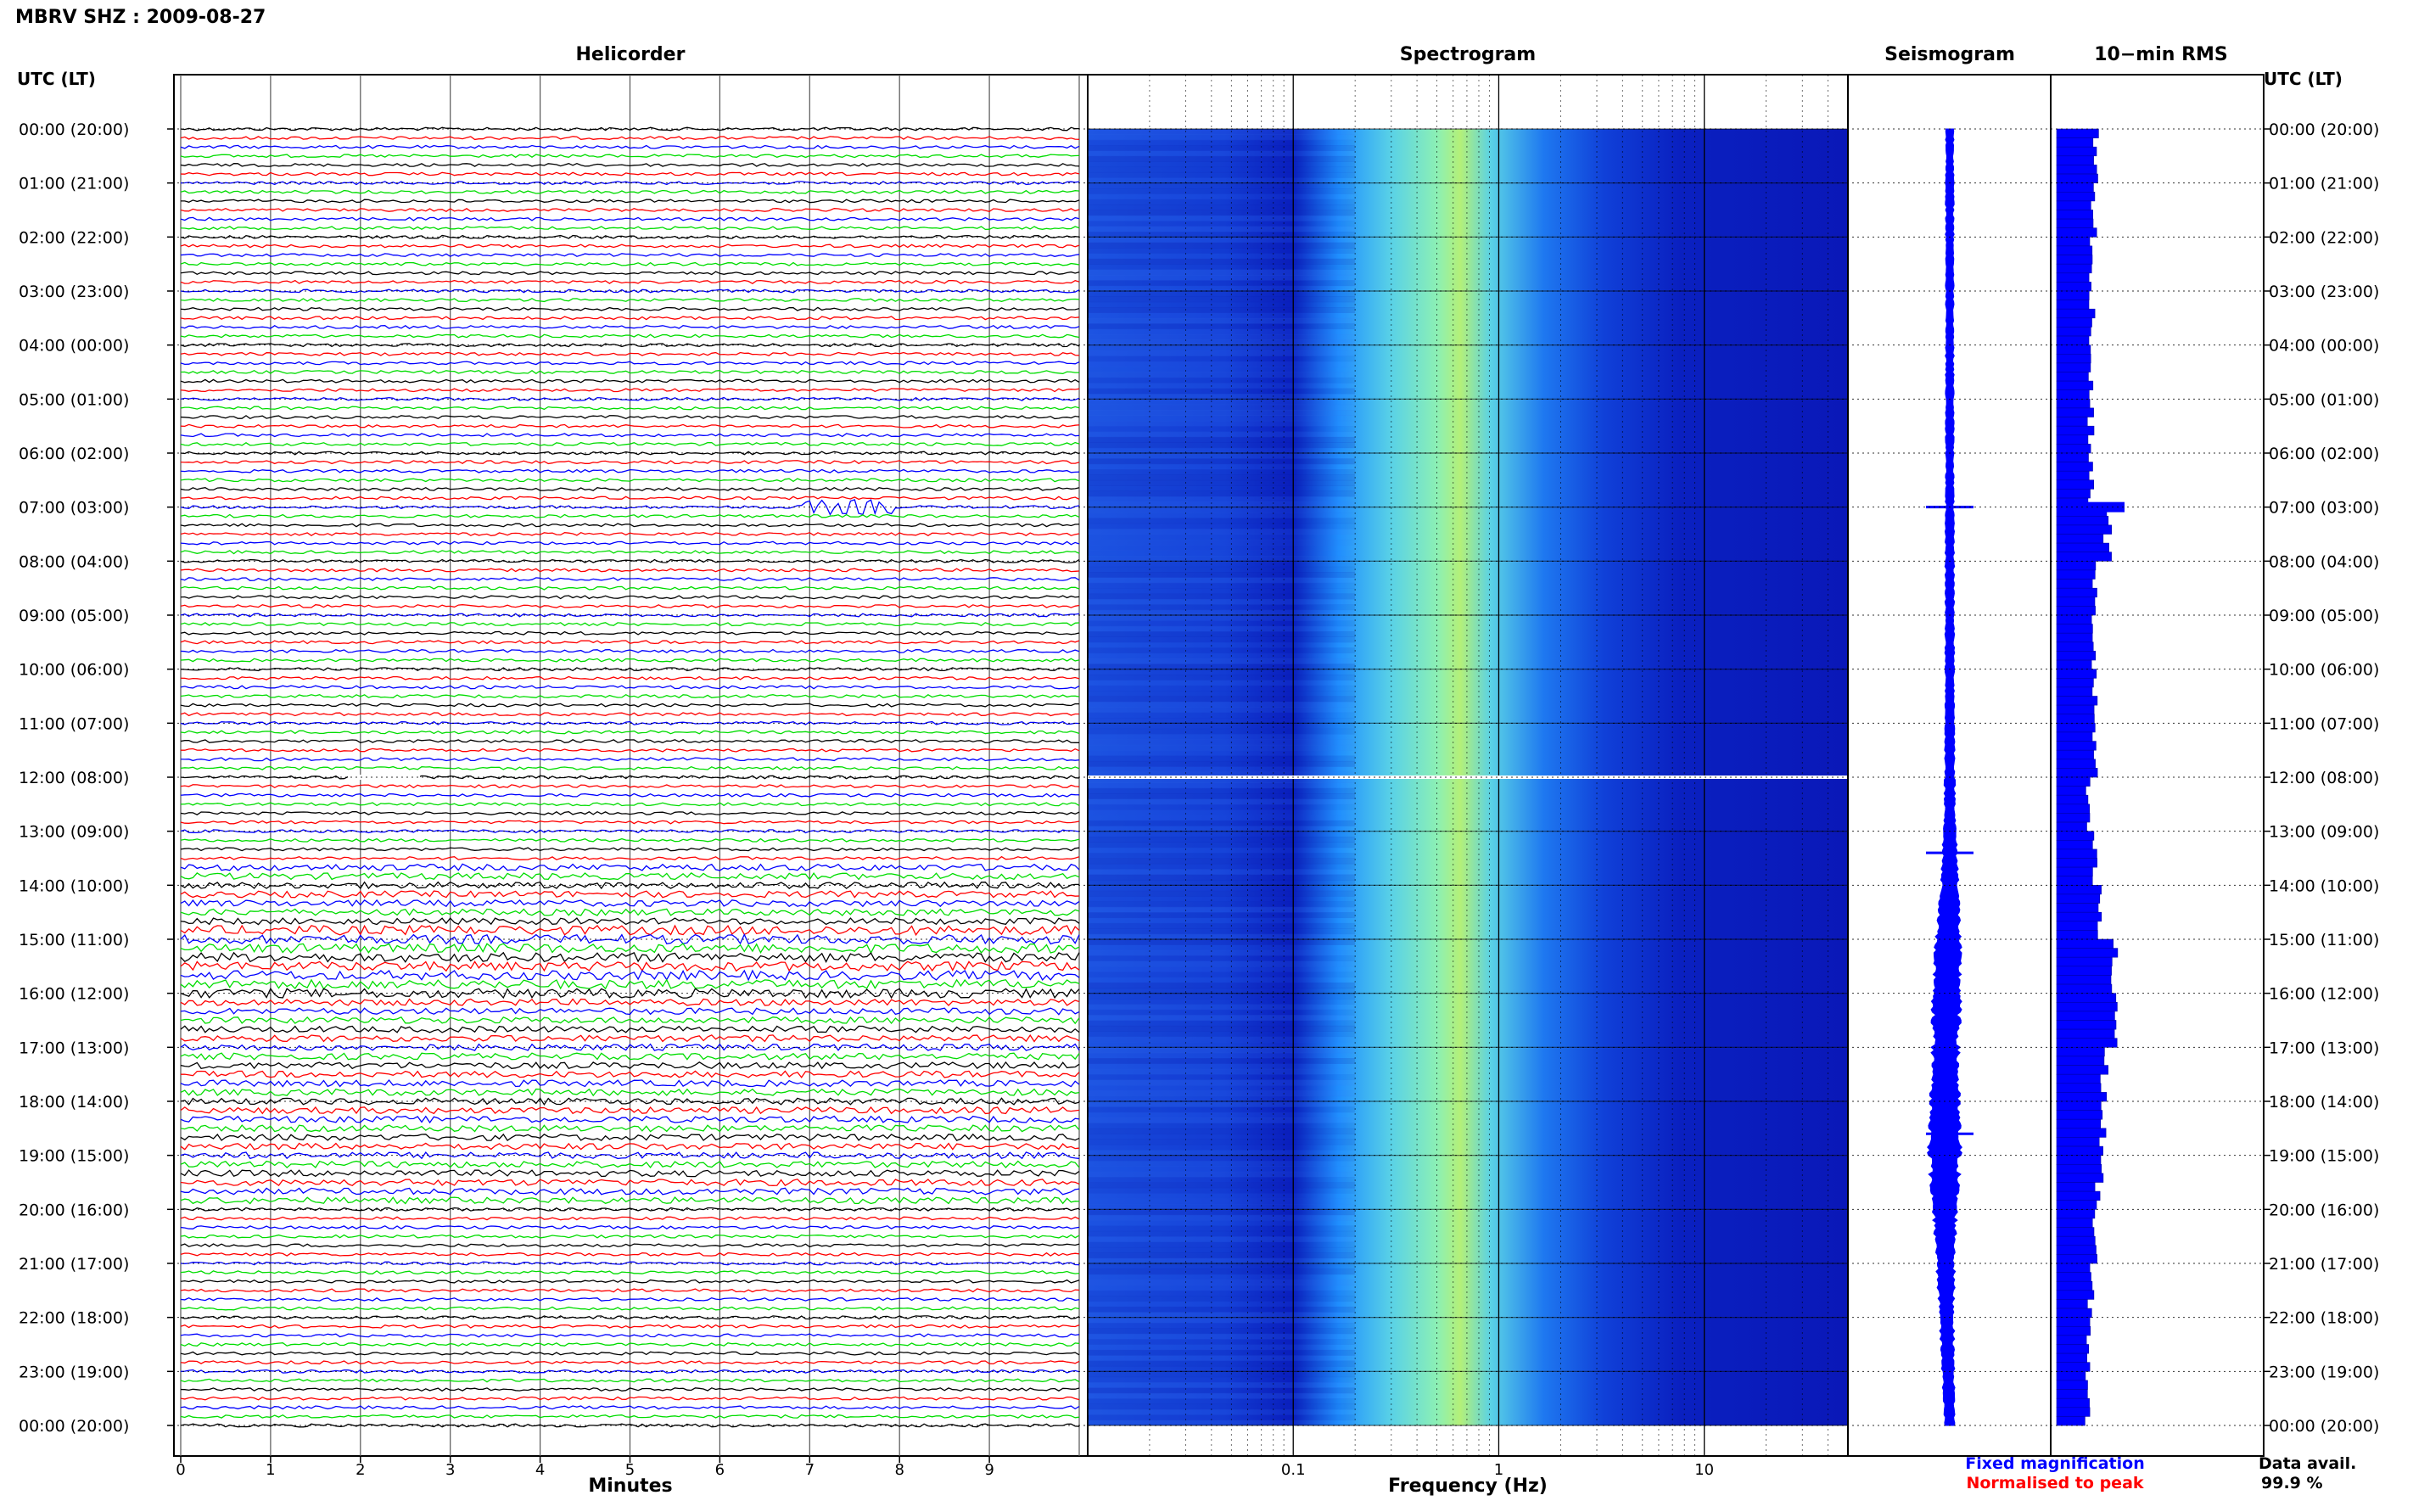 The image size is (2413, 1512). Describe the element at coordinates (2324, 346) in the screenshot. I see `time-label-right: 04:00 (00:00)` at that location.